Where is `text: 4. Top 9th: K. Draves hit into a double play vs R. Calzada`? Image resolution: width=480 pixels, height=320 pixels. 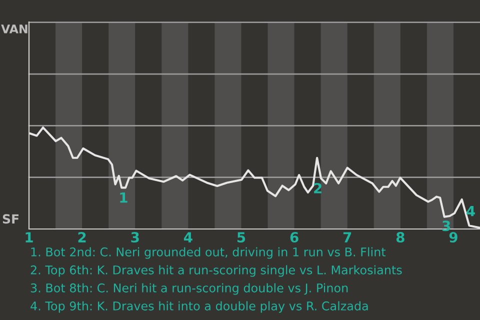
text: 4. Top 9th: K. Draves hit into a double play vs R. Calzada is located at coordinates (199, 307).